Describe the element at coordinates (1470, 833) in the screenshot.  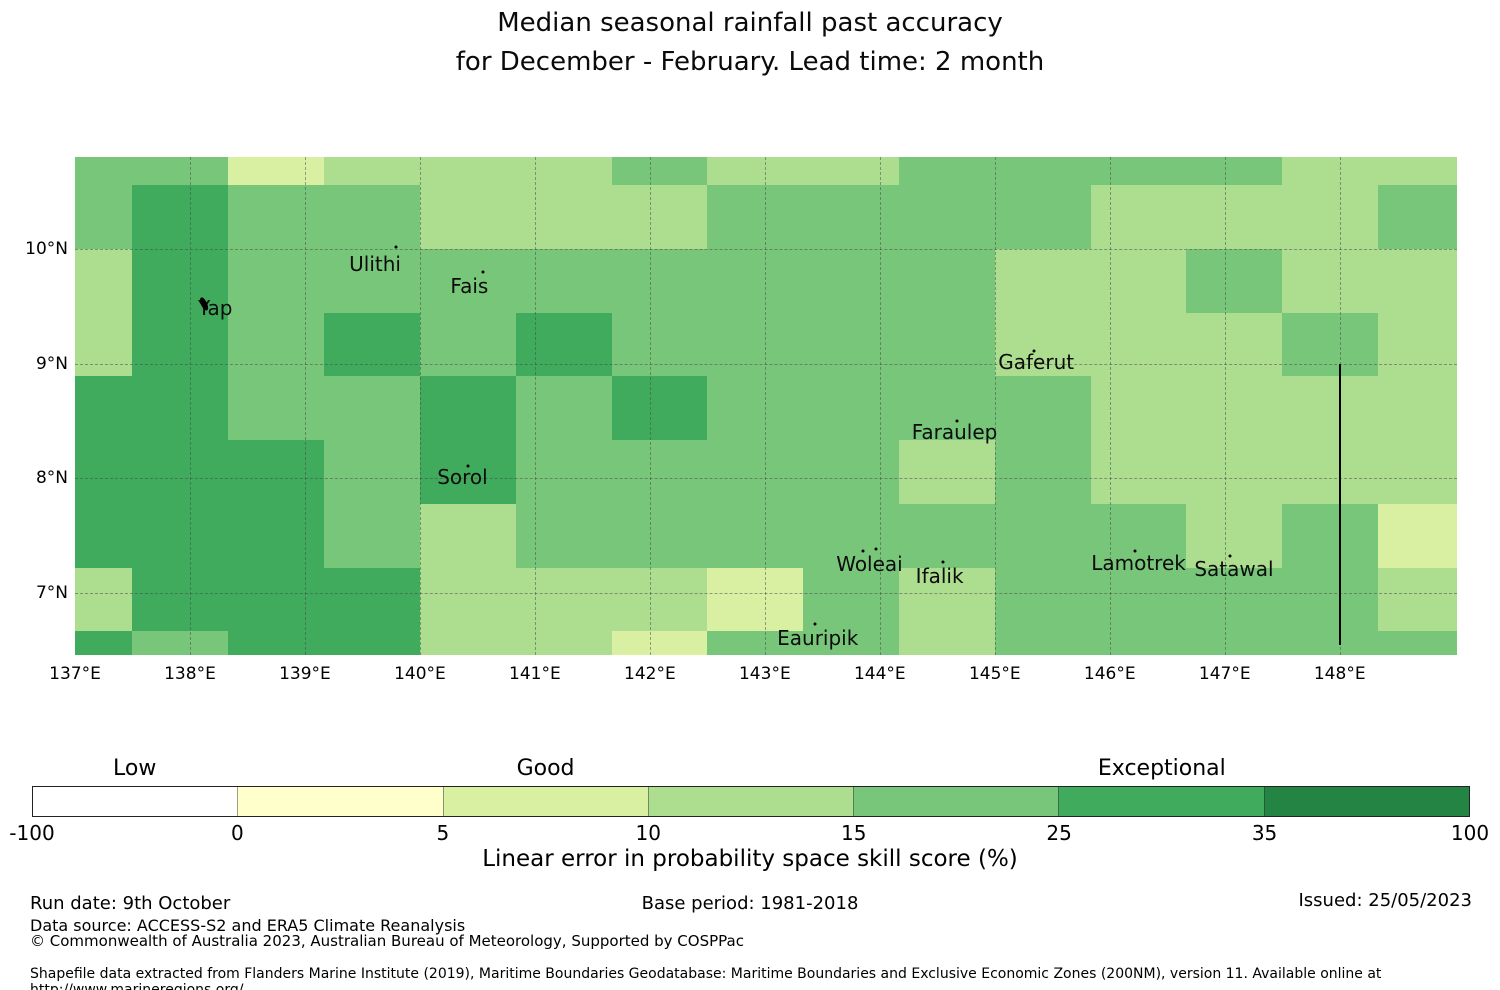
I see `colorbar-tick-label: 100` at that location.